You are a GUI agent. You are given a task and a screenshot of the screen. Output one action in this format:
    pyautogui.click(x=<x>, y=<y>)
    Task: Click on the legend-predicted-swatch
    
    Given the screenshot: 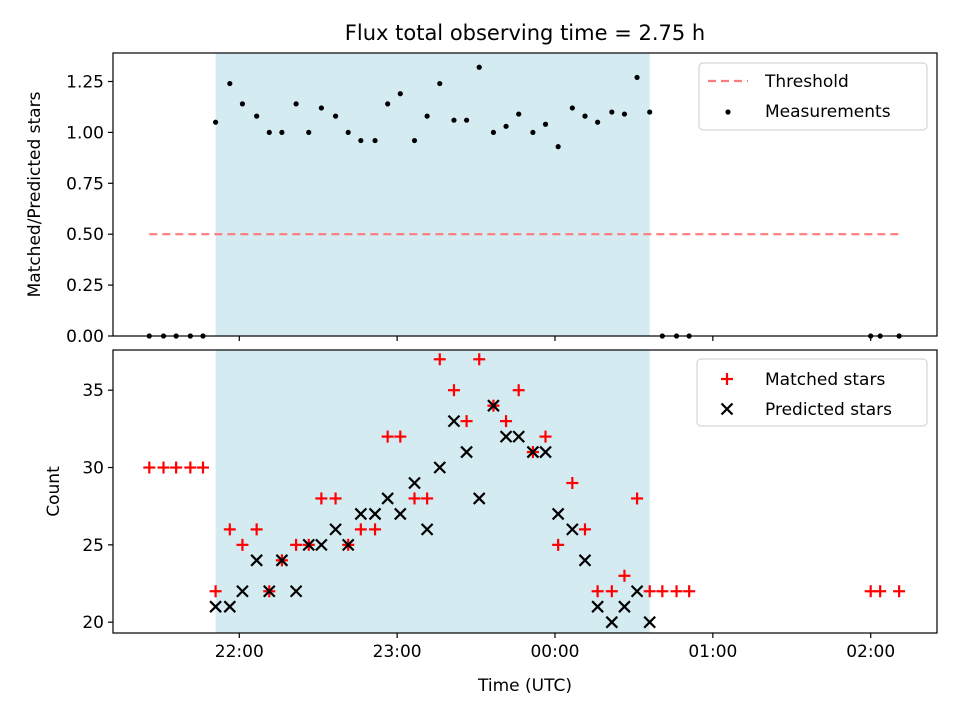 What is the action you would take?
    pyautogui.click(x=727, y=409)
    